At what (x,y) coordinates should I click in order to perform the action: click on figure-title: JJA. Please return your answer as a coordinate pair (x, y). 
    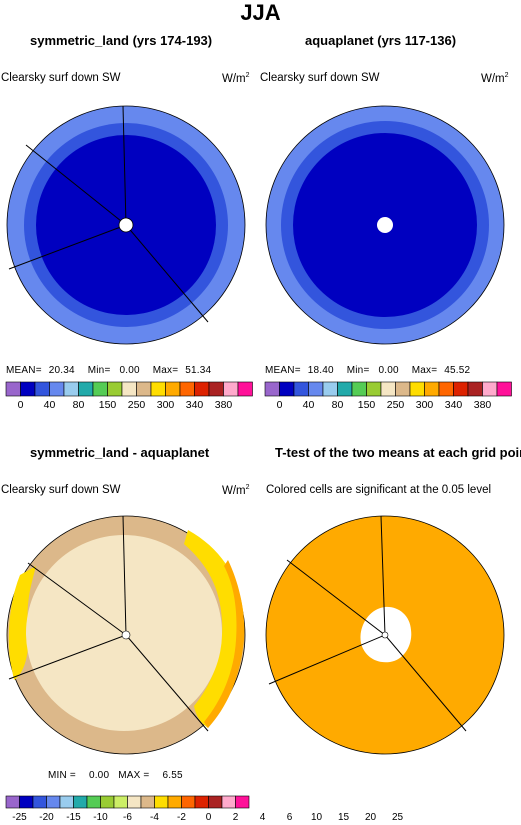
    Looking at the image, I should click on (260, 12).